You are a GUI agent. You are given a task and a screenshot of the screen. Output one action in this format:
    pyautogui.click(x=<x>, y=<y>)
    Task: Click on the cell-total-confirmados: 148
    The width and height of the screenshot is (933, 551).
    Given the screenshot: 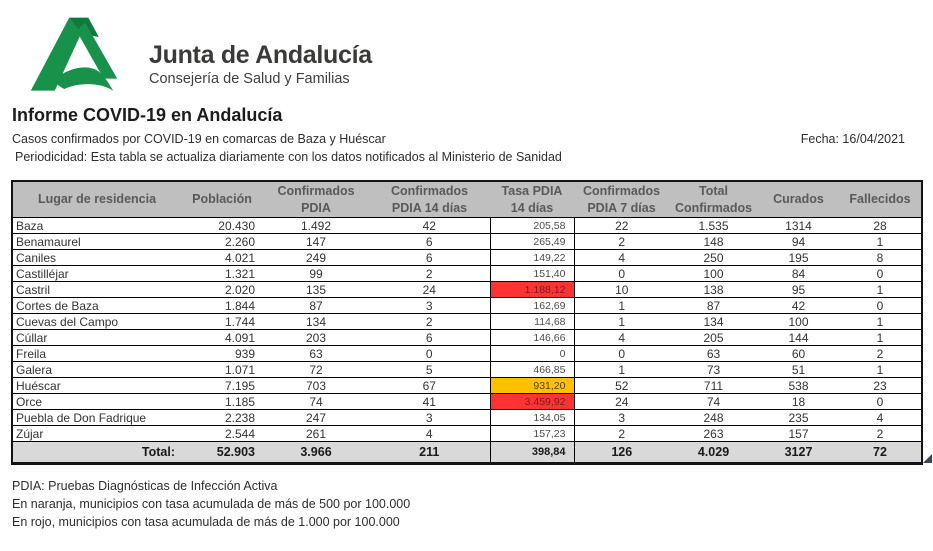 What is the action you would take?
    pyautogui.click(x=713, y=242)
    